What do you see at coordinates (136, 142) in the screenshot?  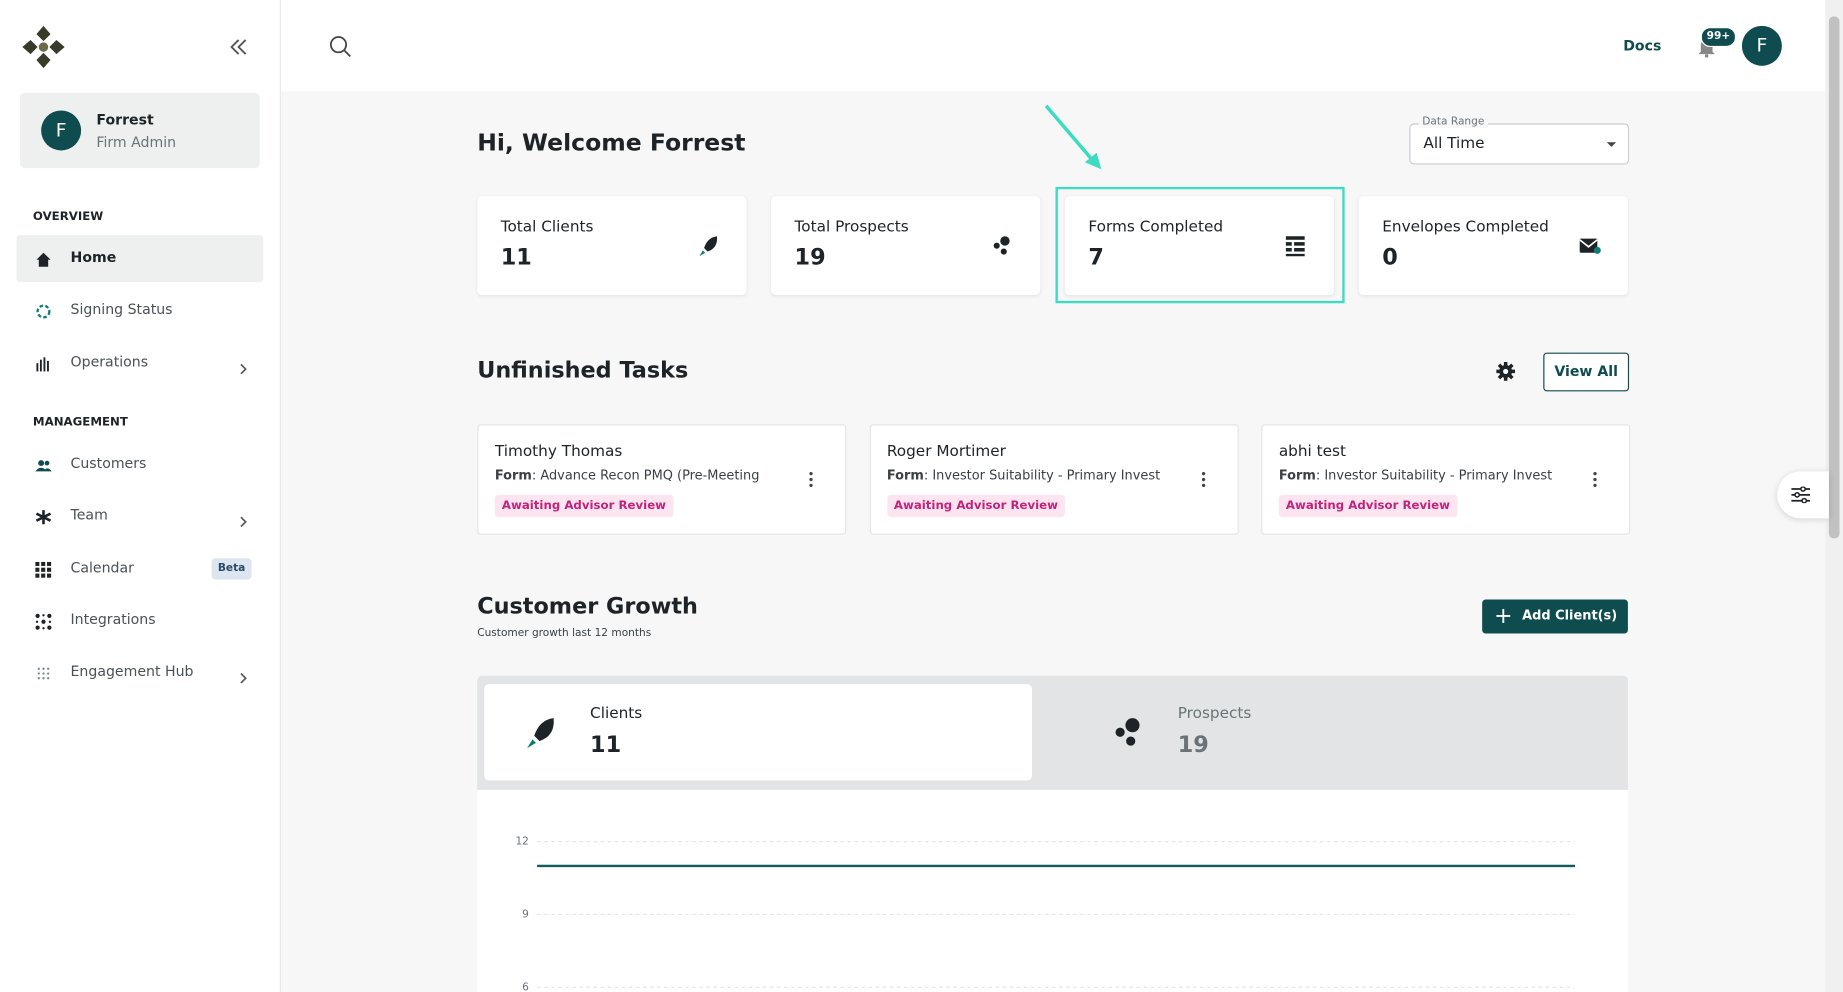 I see `user-role: Firm Admin` at bounding box center [136, 142].